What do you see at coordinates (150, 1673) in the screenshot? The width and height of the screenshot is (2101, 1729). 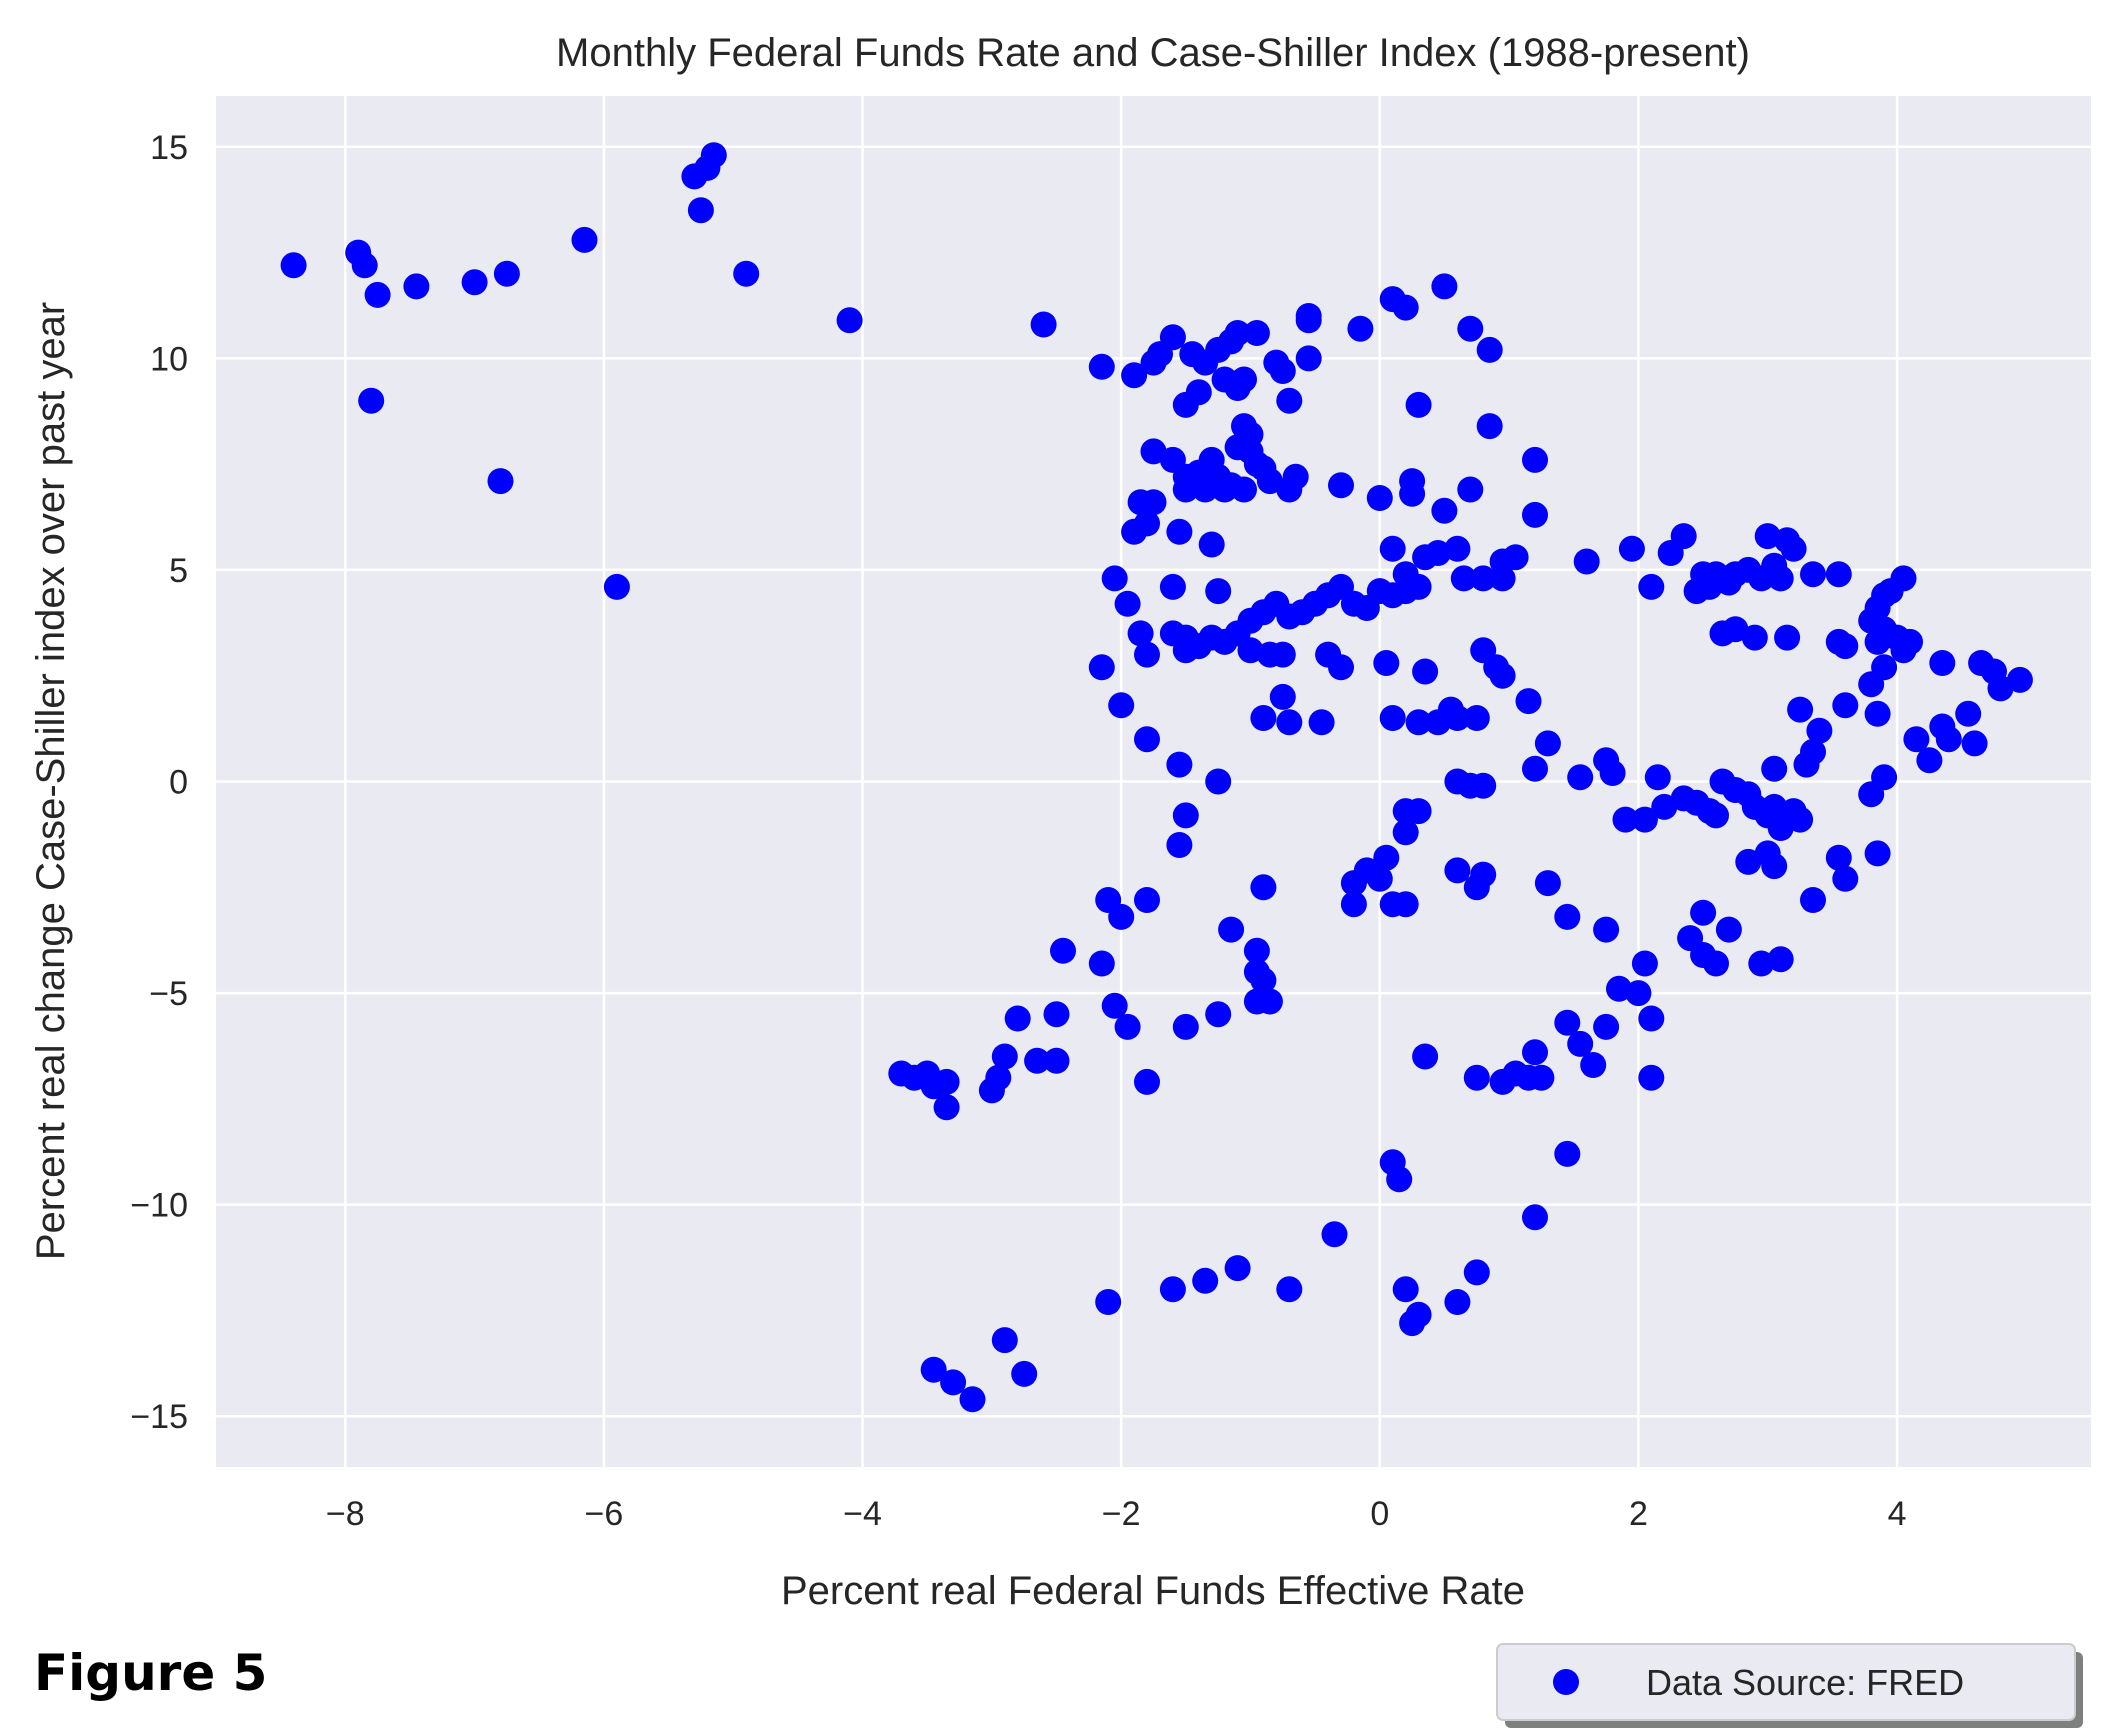 I see `figure-label: Figure 5` at bounding box center [150, 1673].